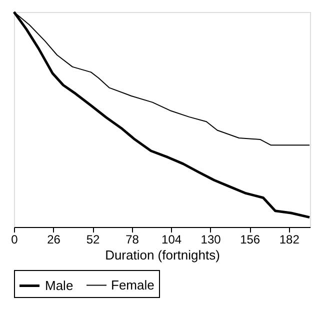  I want to click on x-tick-label: 52, so click(93, 239).